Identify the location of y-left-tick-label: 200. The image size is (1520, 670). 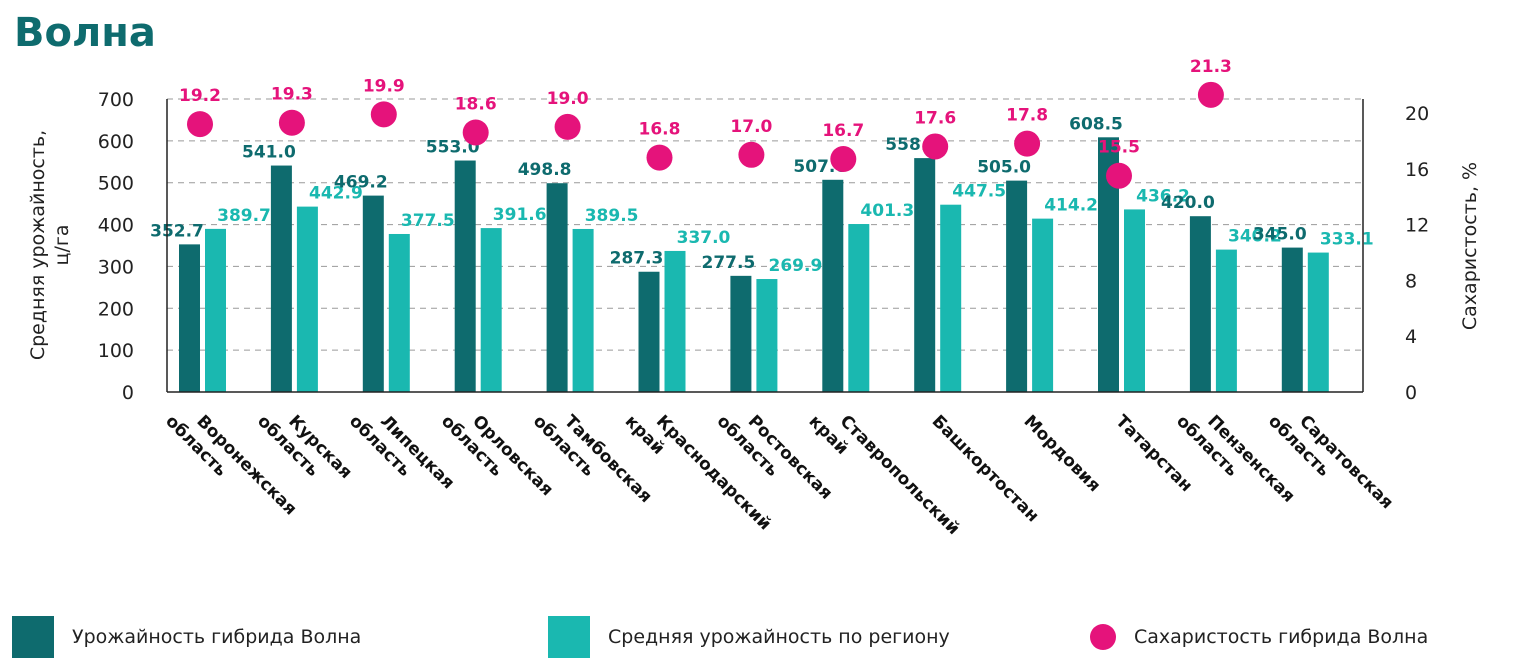
(116, 309).